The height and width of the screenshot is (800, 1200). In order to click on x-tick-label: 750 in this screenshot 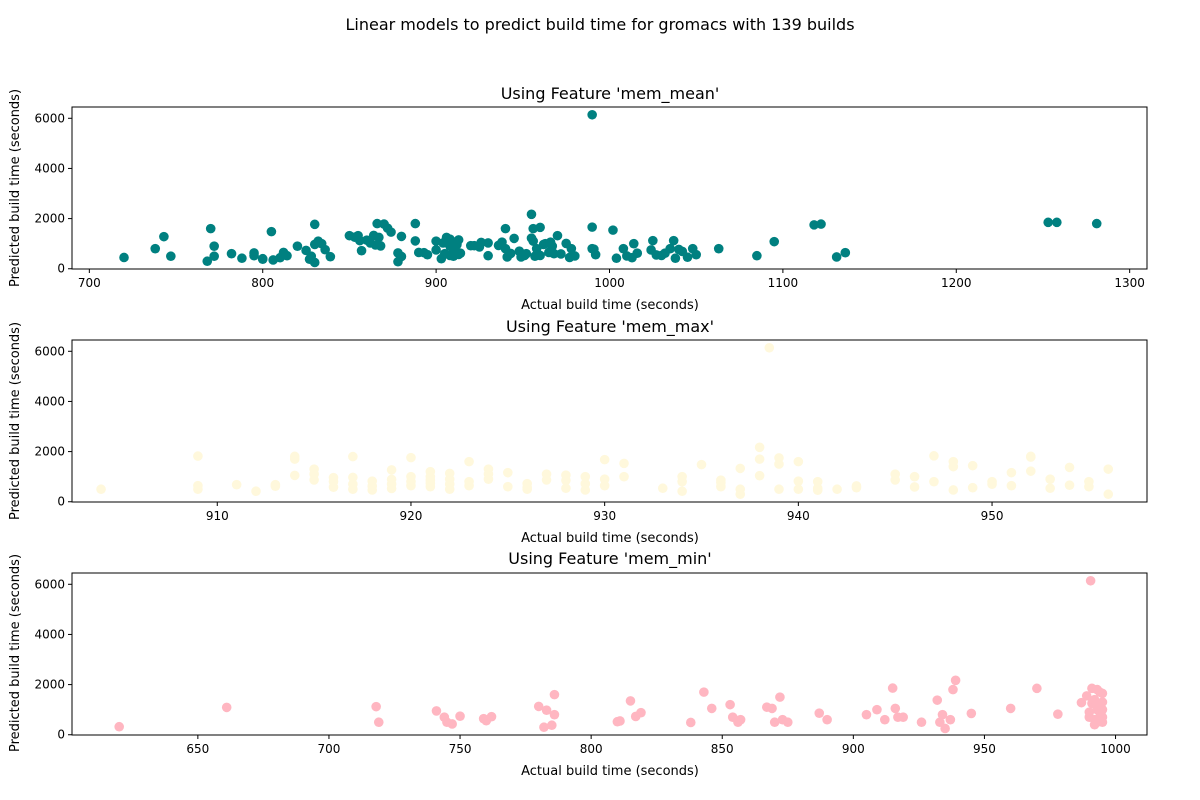, I will do `click(460, 749)`.